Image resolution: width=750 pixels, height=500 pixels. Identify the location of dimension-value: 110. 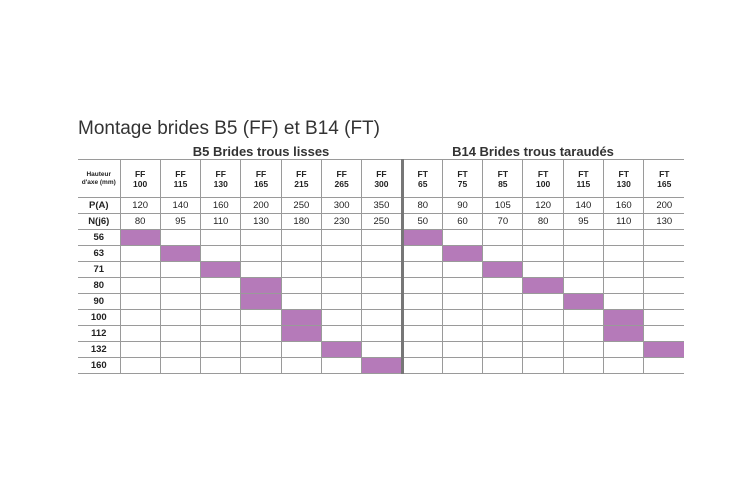
(624, 221).